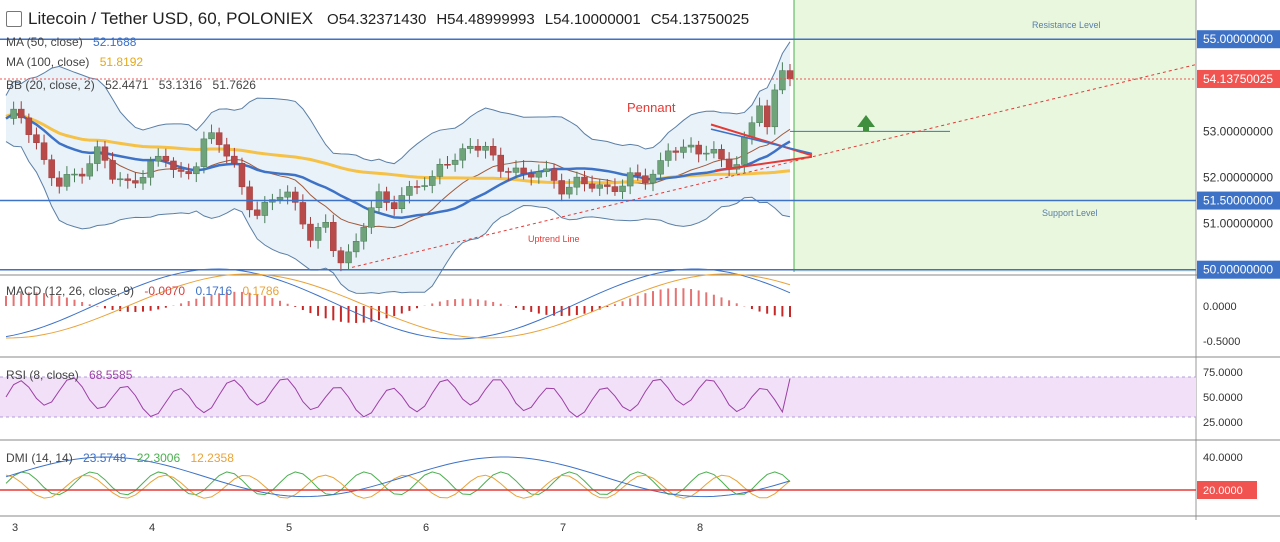  I want to click on rsi-value: 68.5585, so click(111, 375).